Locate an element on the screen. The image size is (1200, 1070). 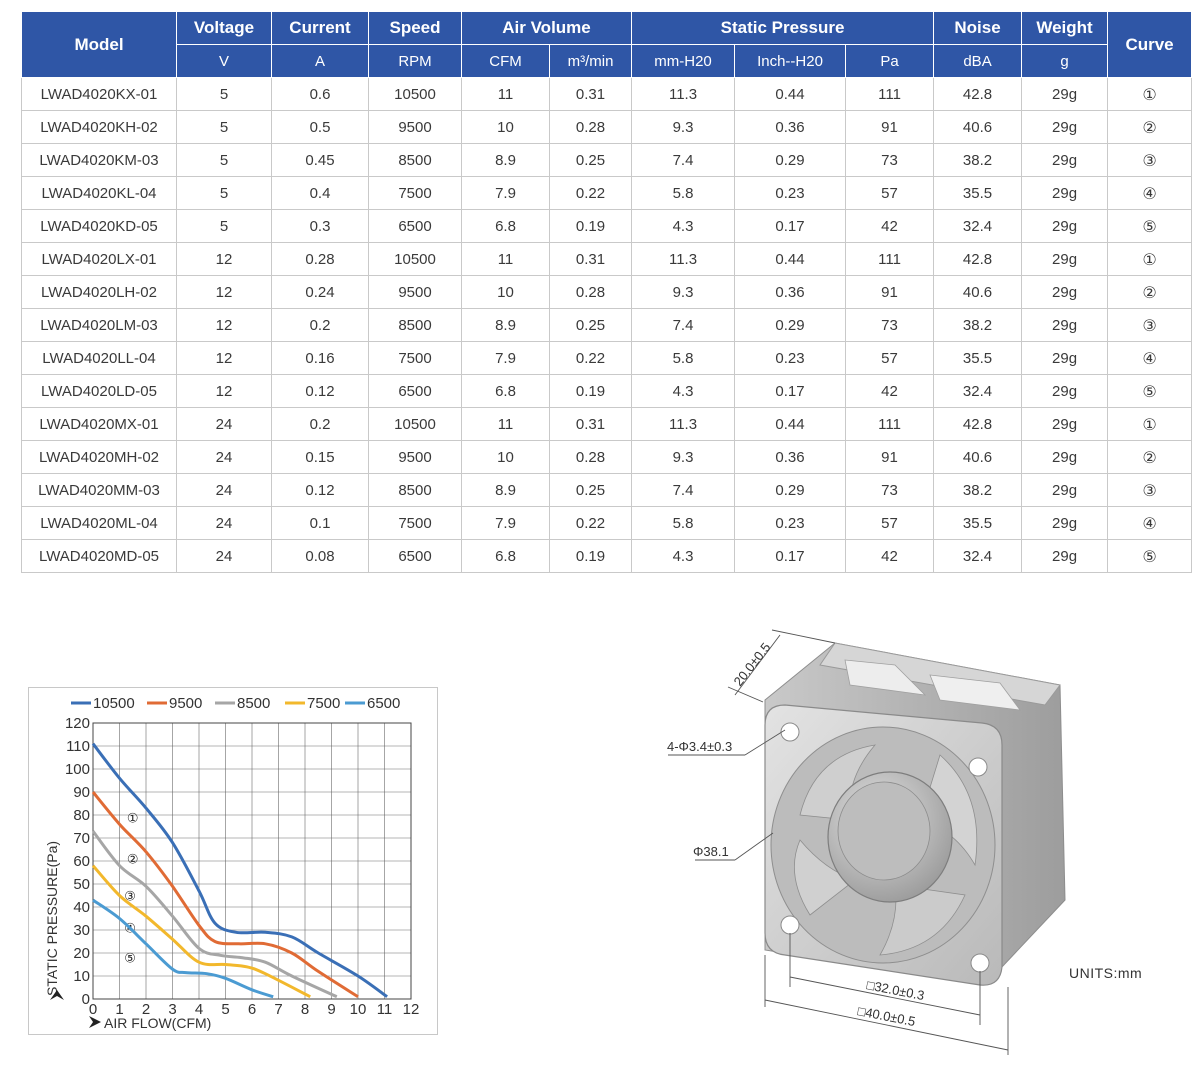
model-cell: LWAD4020KH-02 is located at coordinates (99, 127).